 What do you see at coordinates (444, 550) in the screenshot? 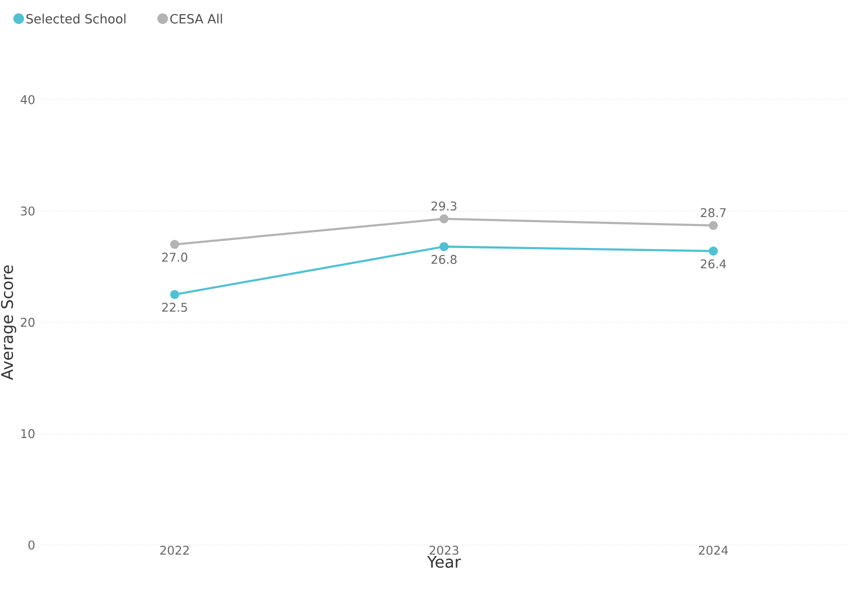
I see `x-tick-label: 2023` at bounding box center [444, 550].